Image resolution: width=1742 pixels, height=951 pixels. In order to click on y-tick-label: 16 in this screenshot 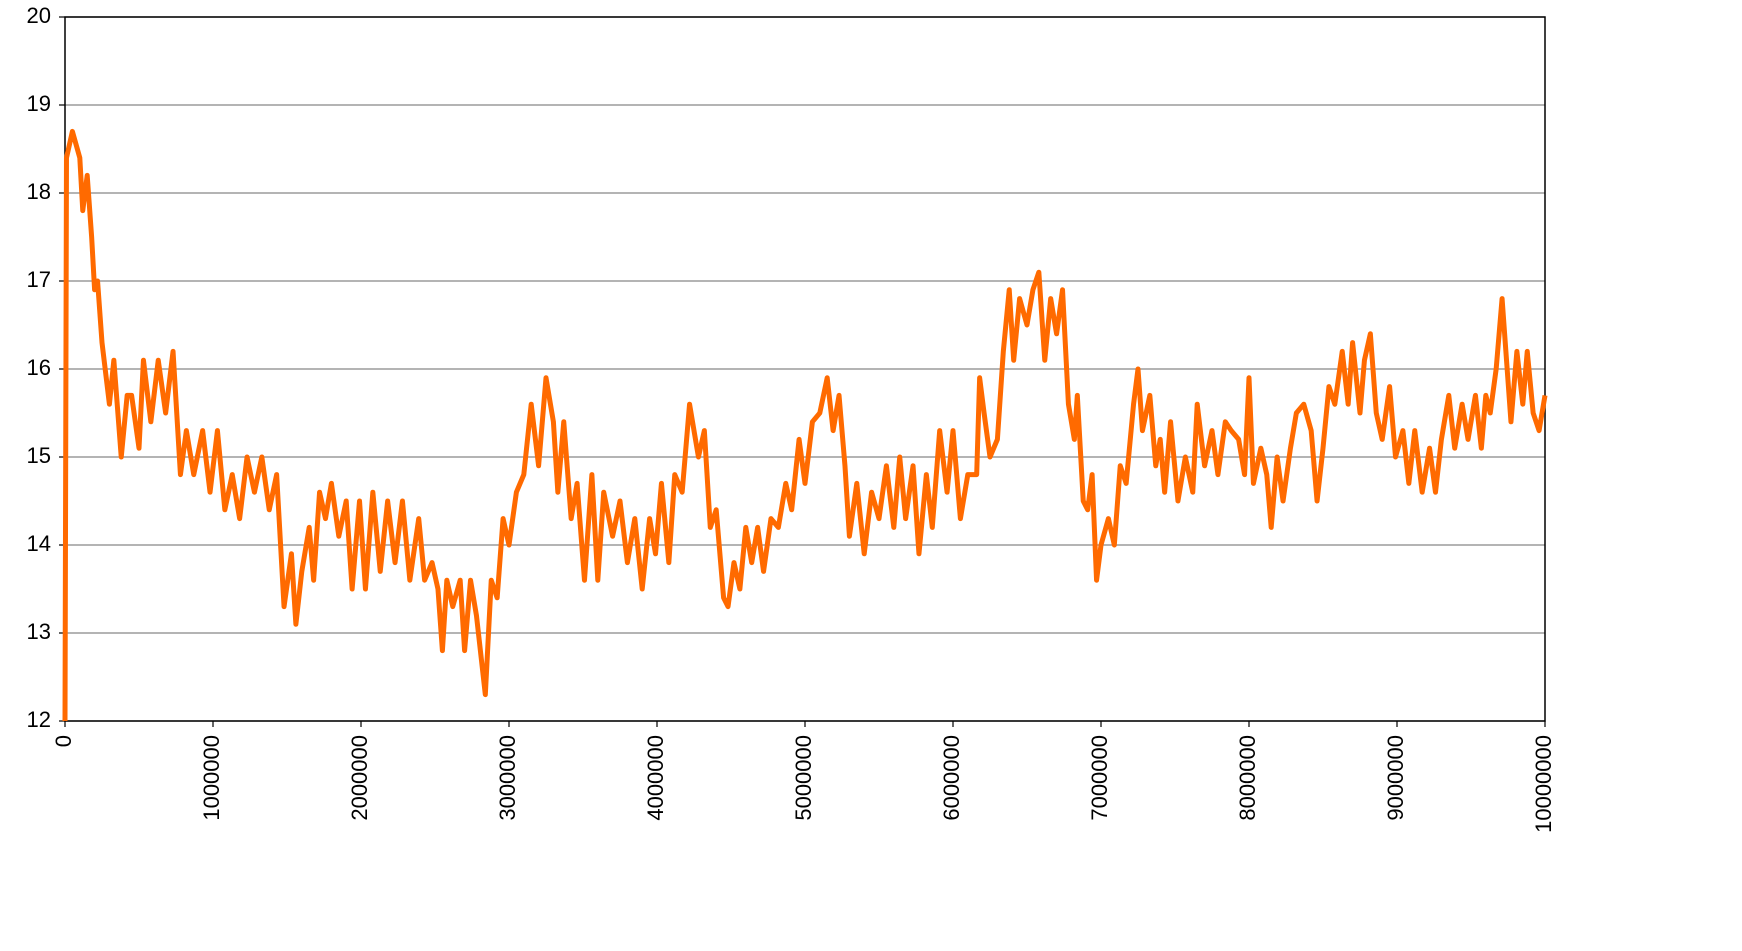, I will do `click(39, 367)`.